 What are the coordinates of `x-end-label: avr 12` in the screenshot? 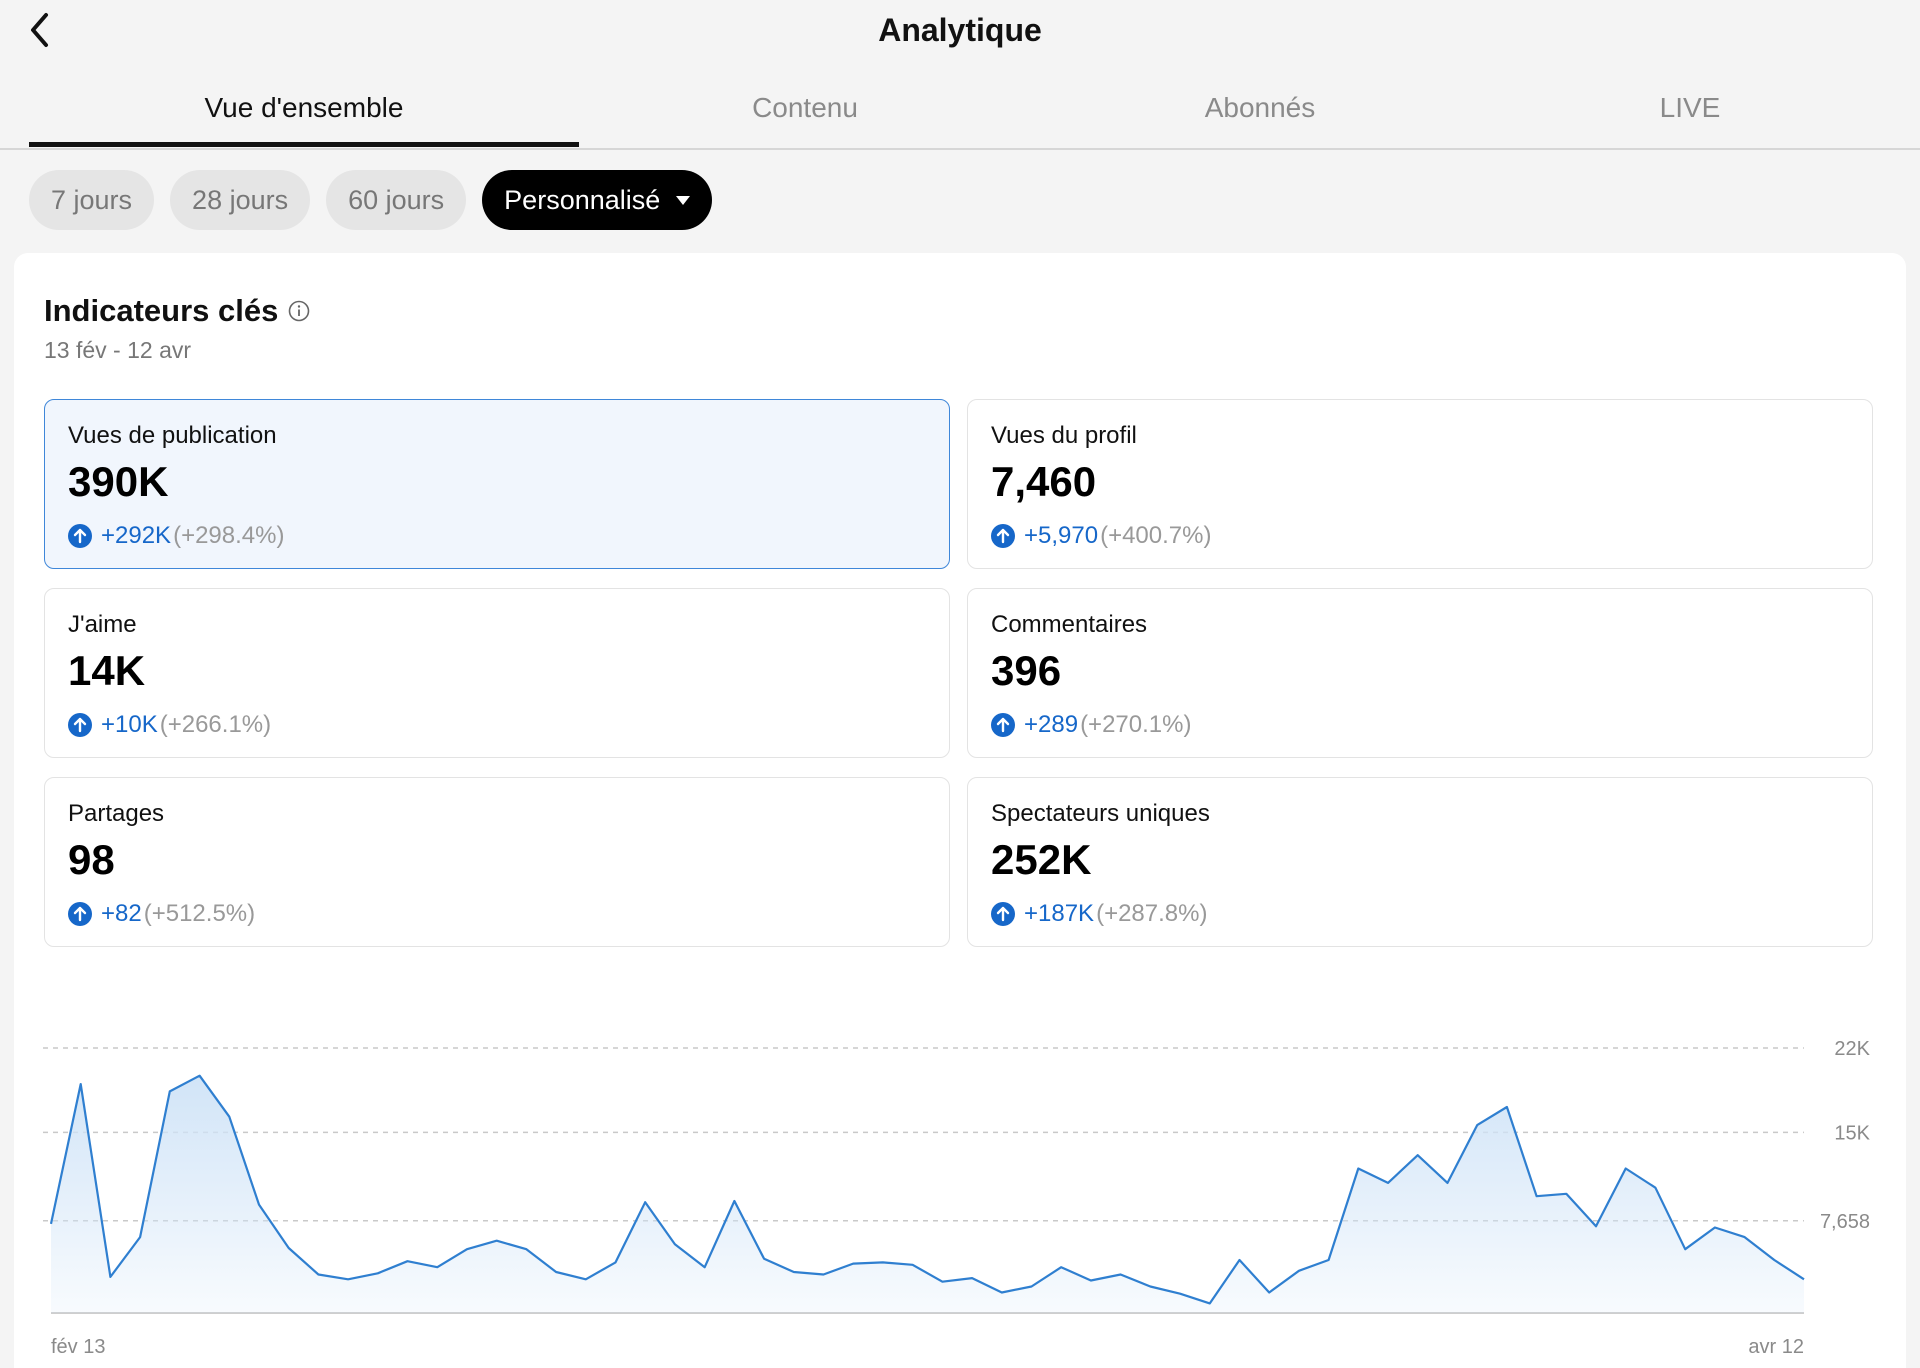 It's located at (1776, 1347).